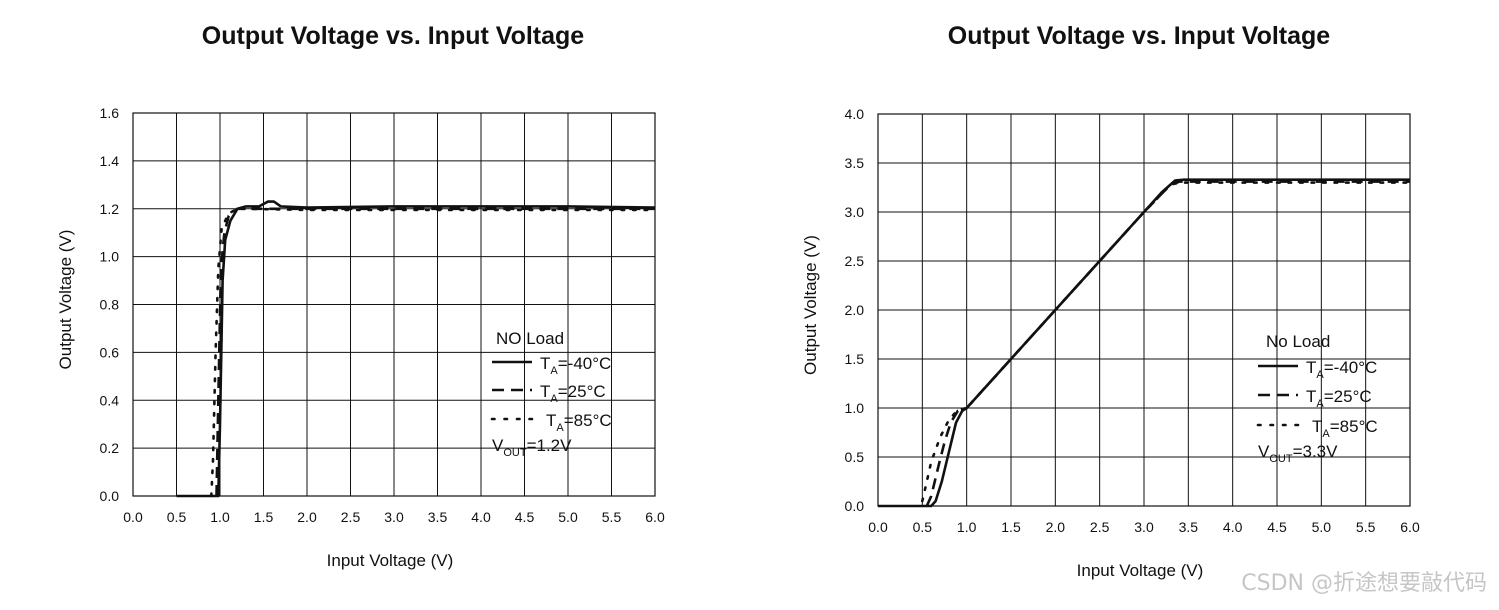 Image resolution: width=1499 pixels, height=610 pixels. Describe the element at coordinates (530, 338) in the screenshot. I see `legend-title: NO Load` at that location.